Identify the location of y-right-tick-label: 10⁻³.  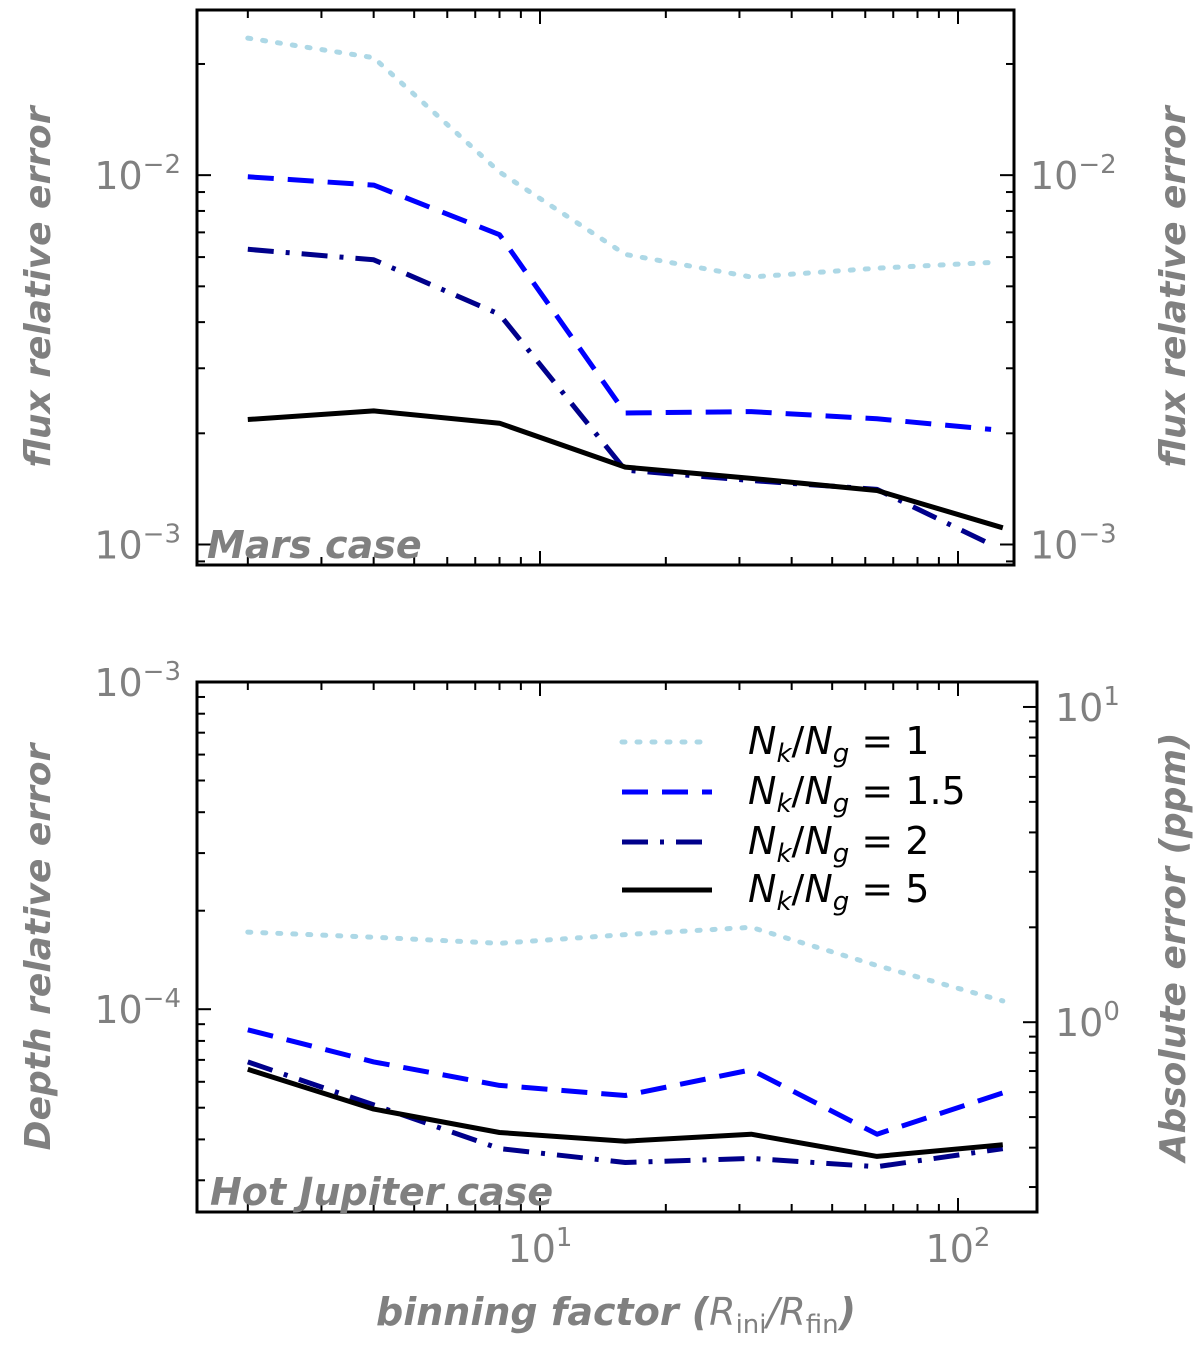
(1073, 543).